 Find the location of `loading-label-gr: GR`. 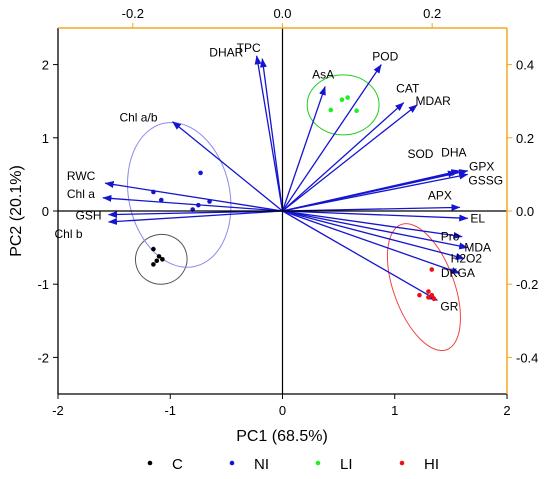

loading-label-gr: GR is located at coordinates (449, 306).